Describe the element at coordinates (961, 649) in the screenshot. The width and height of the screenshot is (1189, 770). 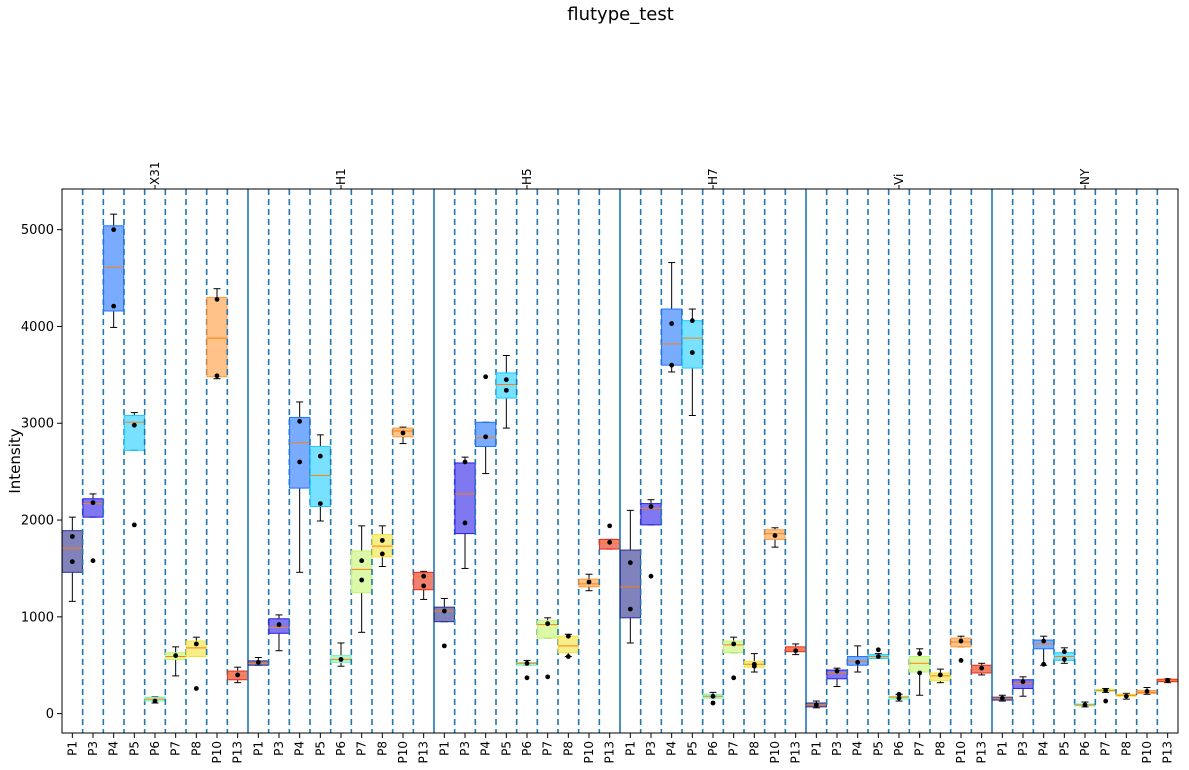
I see `box-Vi-P10` at that location.